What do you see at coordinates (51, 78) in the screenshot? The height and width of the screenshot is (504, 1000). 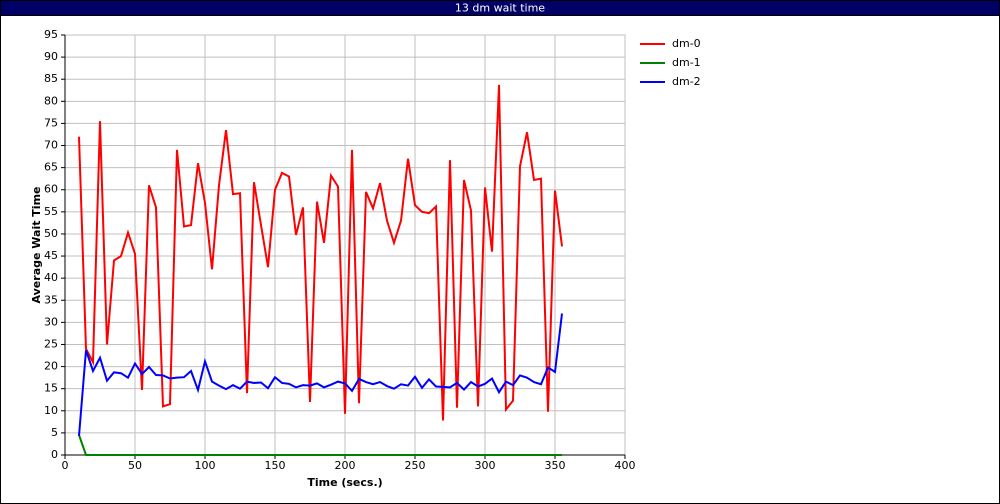 I see `y-tick-label: 85` at bounding box center [51, 78].